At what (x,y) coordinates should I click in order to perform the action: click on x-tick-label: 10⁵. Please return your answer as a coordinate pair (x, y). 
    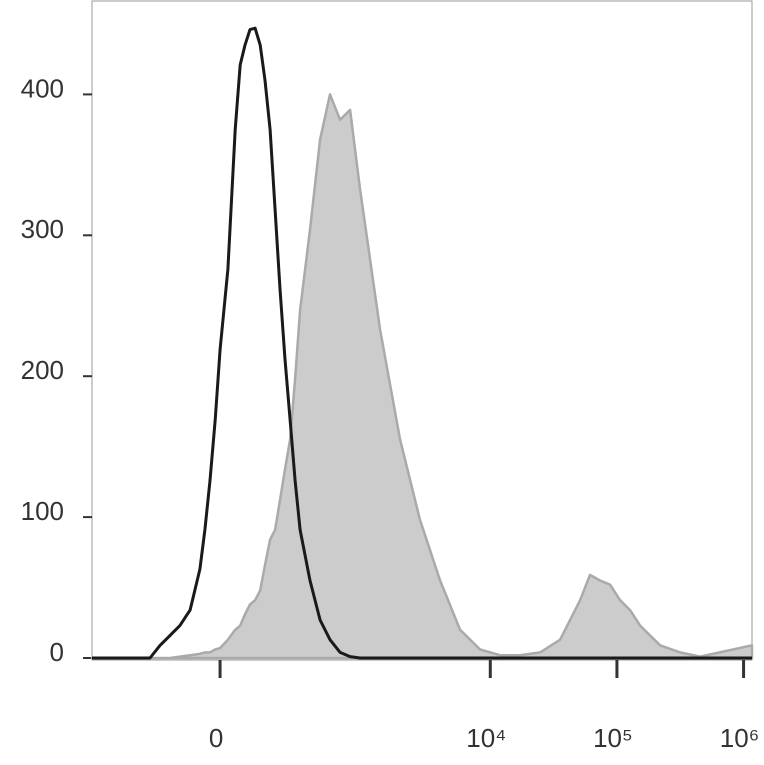
    Looking at the image, I should click on (613, 738).